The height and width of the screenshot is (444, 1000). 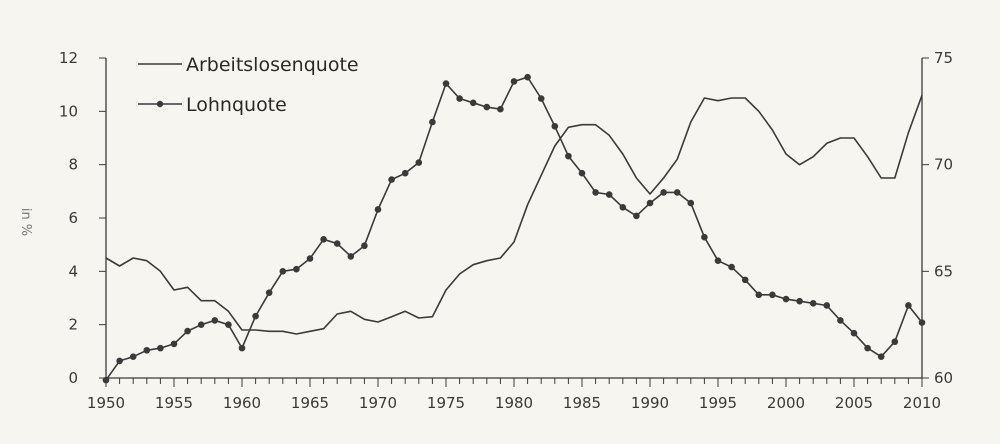 What do you see at coordinates (943, 271) in the screenshot?
I see `y-tick-label-right: 65` at bounding box center [943, 271].